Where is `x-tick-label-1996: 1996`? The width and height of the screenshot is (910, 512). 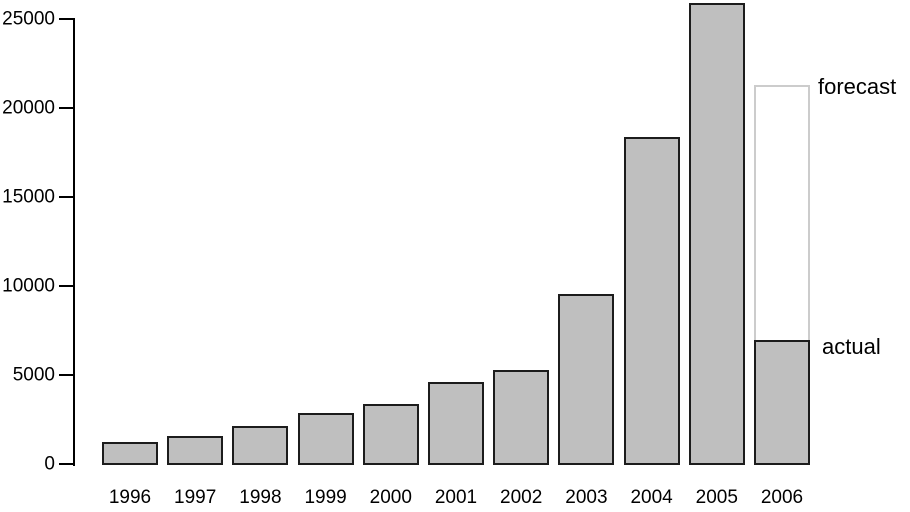
x-tick-label-1996: 1996 is located at coordinates (130, 497).